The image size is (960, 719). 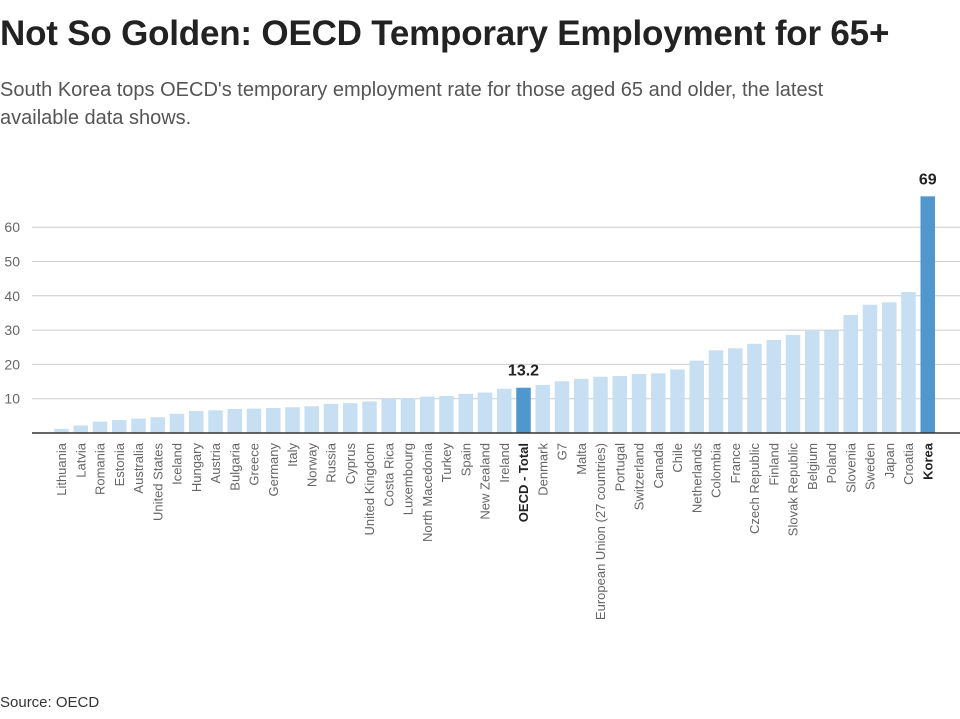 I want to click on bar-latvia, so click(x=80, y=429).